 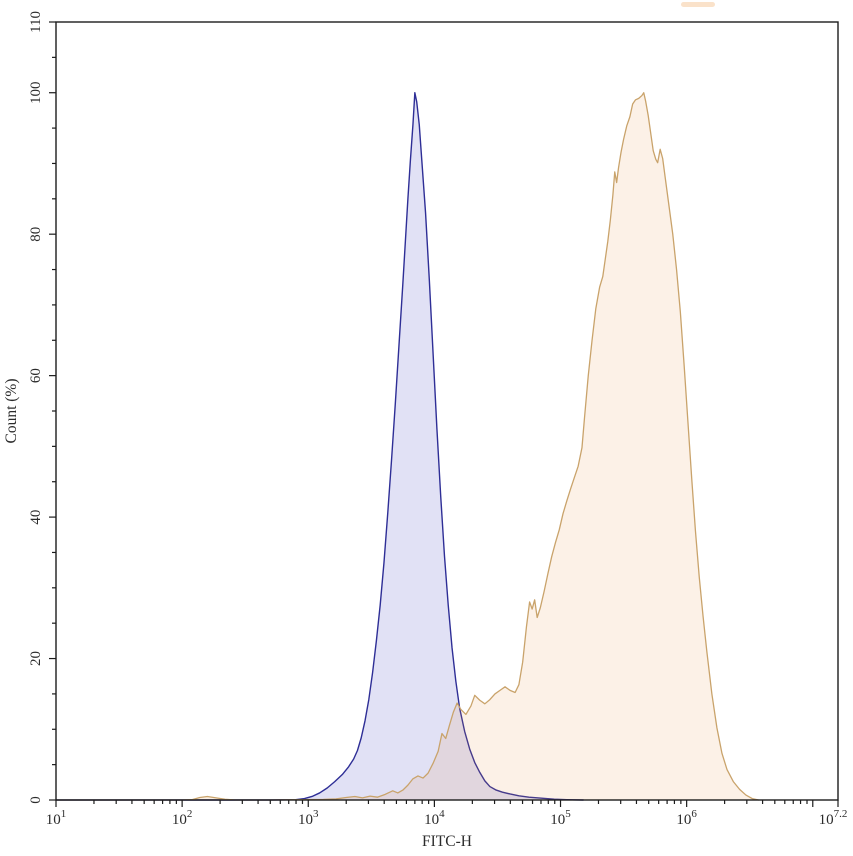 What do you see at coordinates (11, 410) in the screenshot?
I see `y-axis-title: Count (%)` at bounding box center [11, 410].